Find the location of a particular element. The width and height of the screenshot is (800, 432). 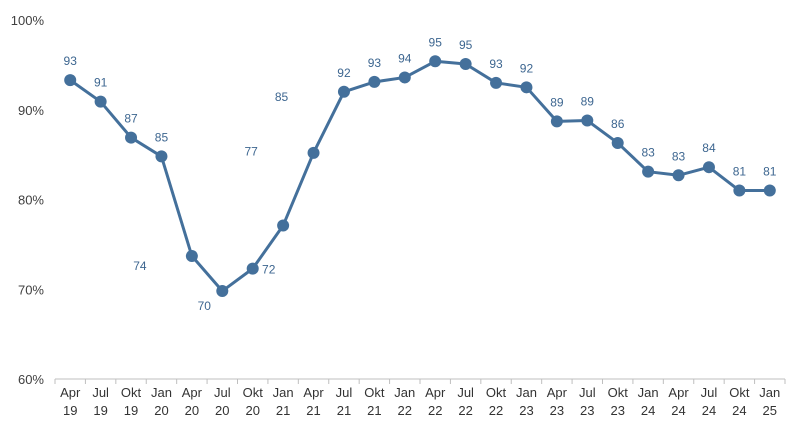

data-label: 84 is located at coordinates (709, 148).